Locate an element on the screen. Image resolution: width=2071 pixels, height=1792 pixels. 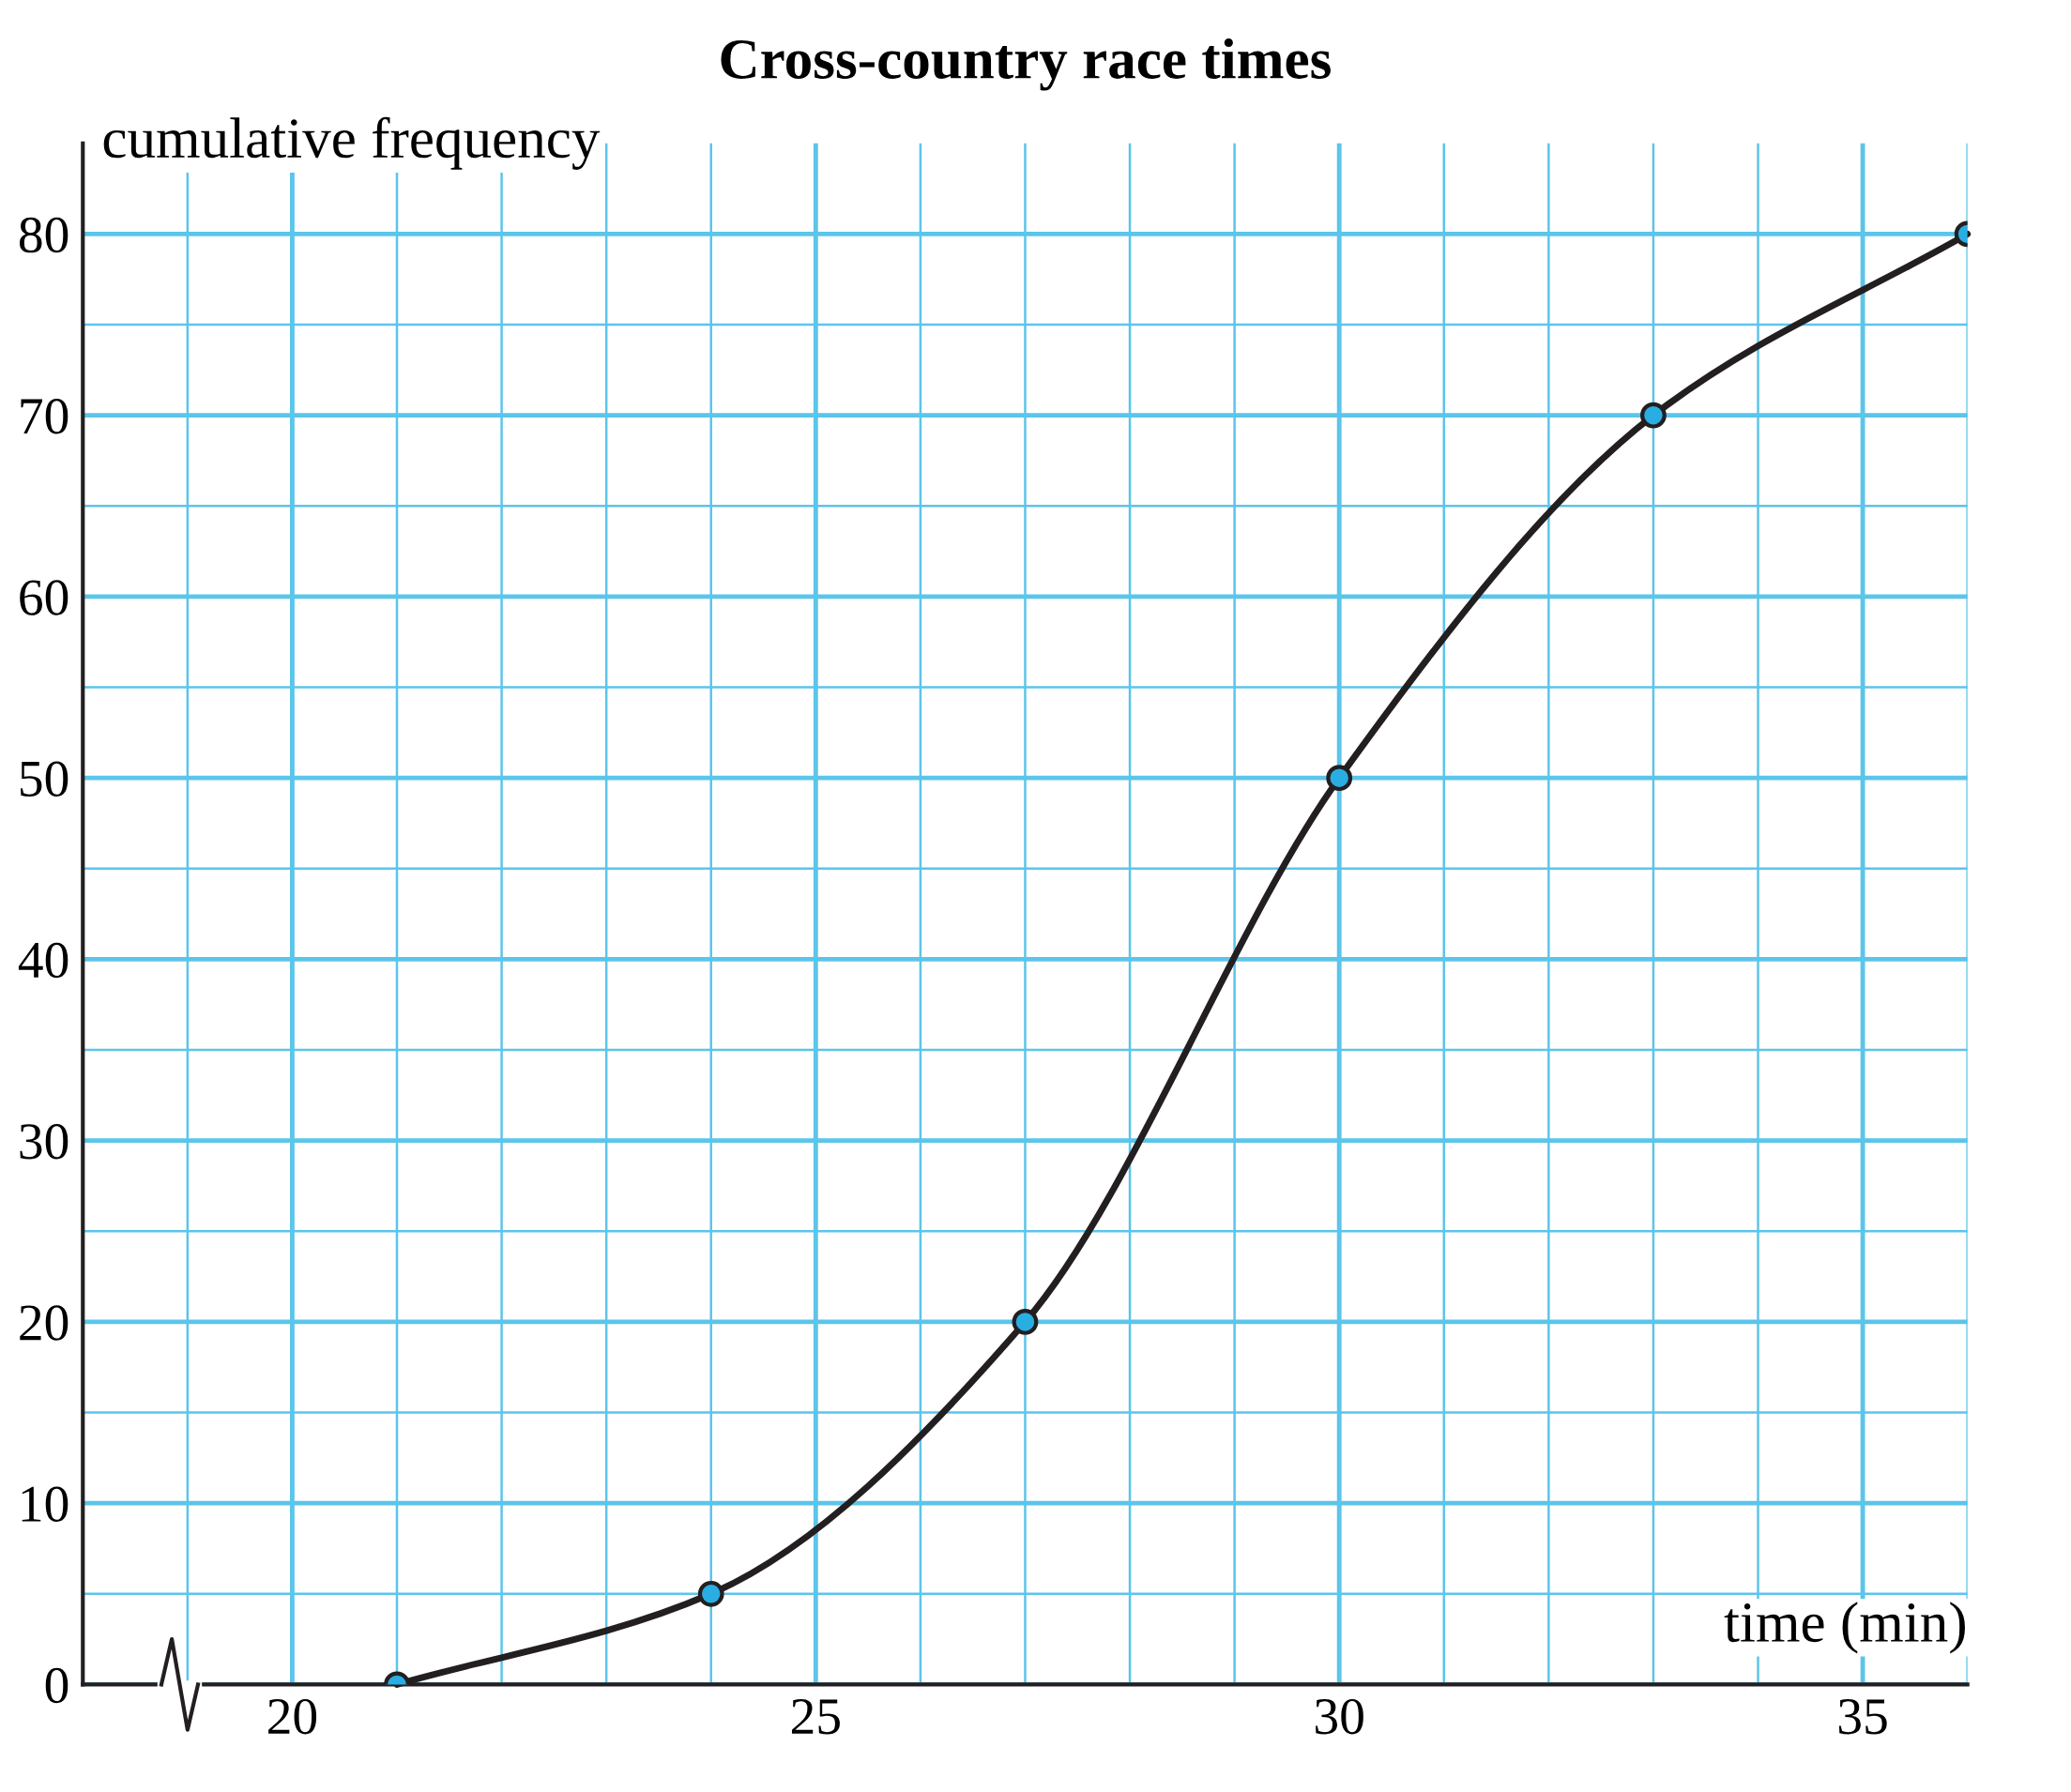
y-axis-title: cumulative frequency is located at coordinates (352, 143).